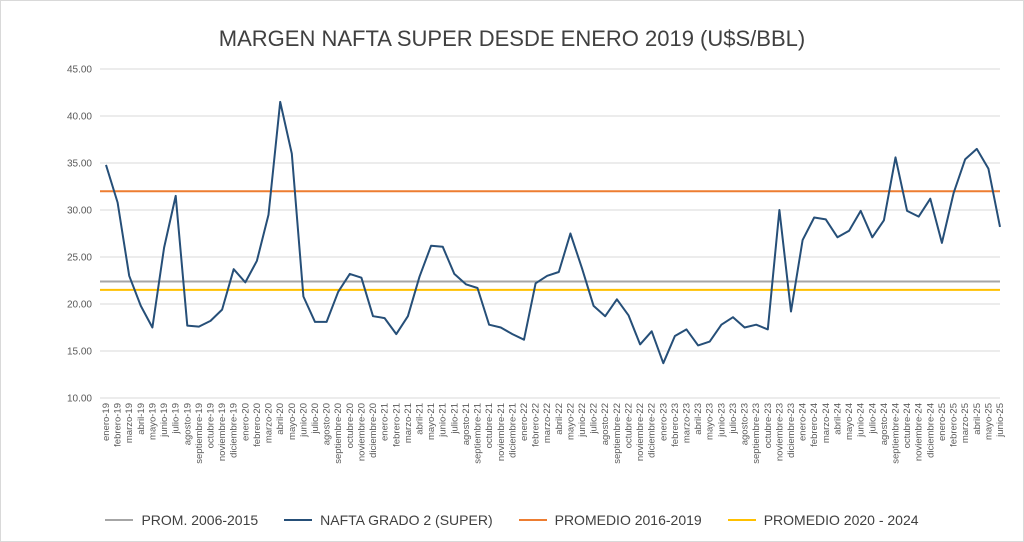 This screenshot has width=1024, height=542. I want to click on x-tick-label: diciembre-21, so click(512, 430).